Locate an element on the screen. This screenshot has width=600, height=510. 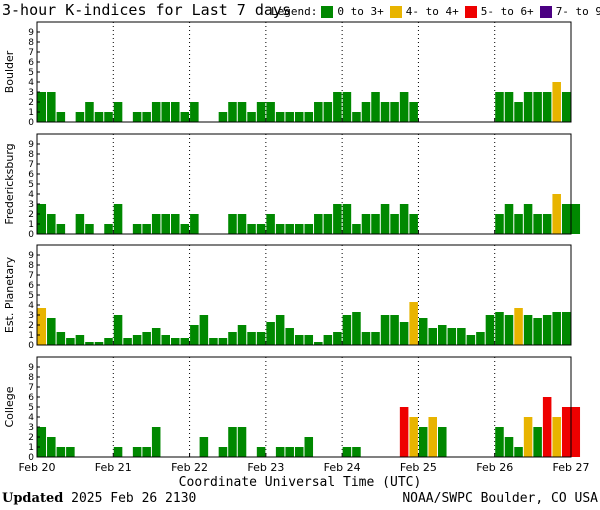
panel-y-label: College is located at coordinates (9, 406).